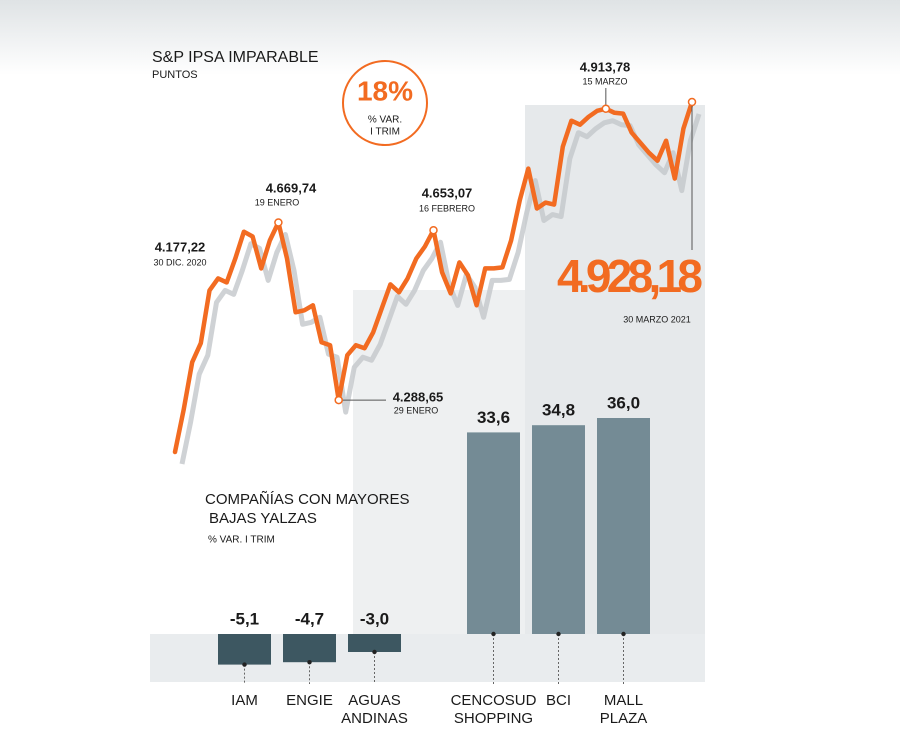  I want to click on annotation-date: 30 MARZO 2021, so click(657, 319).